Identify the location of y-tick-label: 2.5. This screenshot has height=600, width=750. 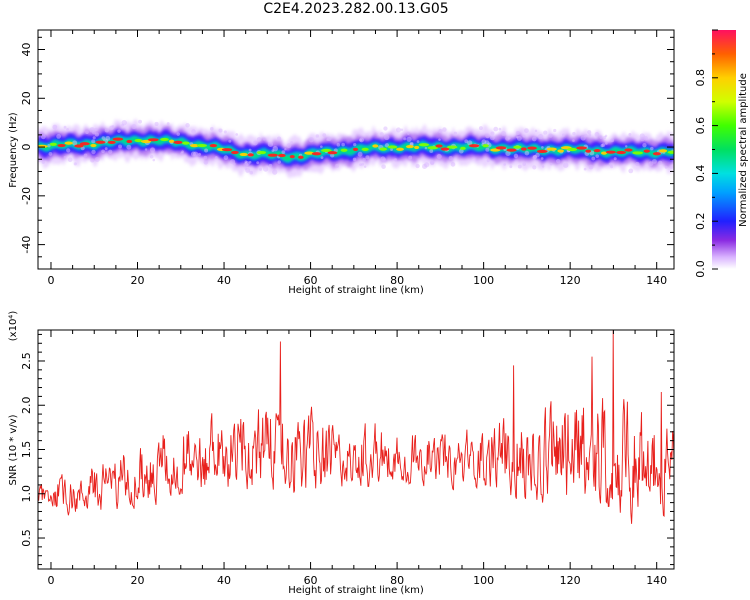
(26, 361).